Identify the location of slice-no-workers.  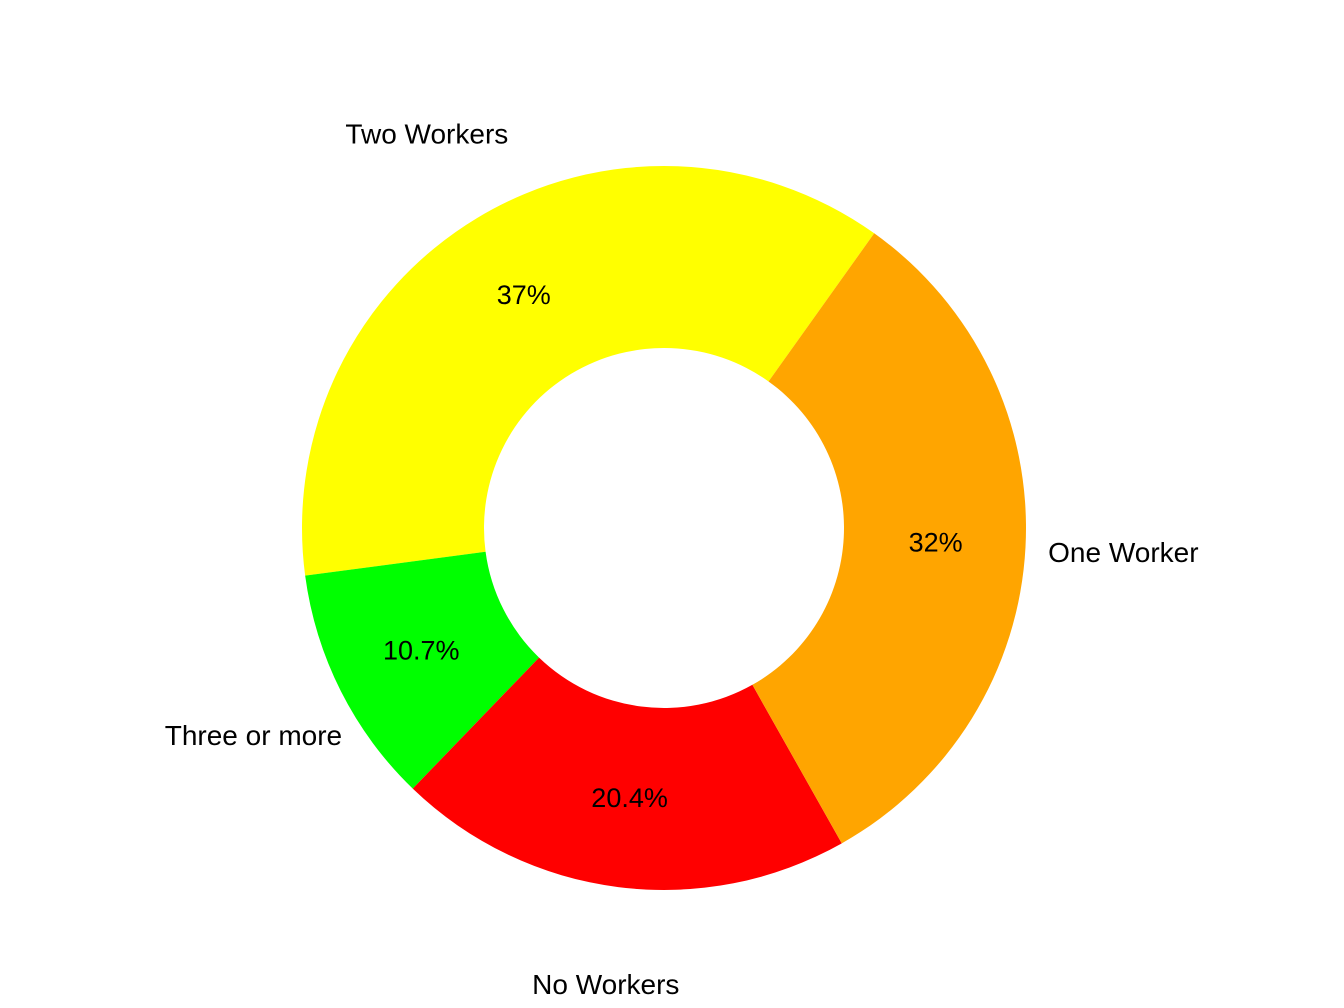
(627, 773).